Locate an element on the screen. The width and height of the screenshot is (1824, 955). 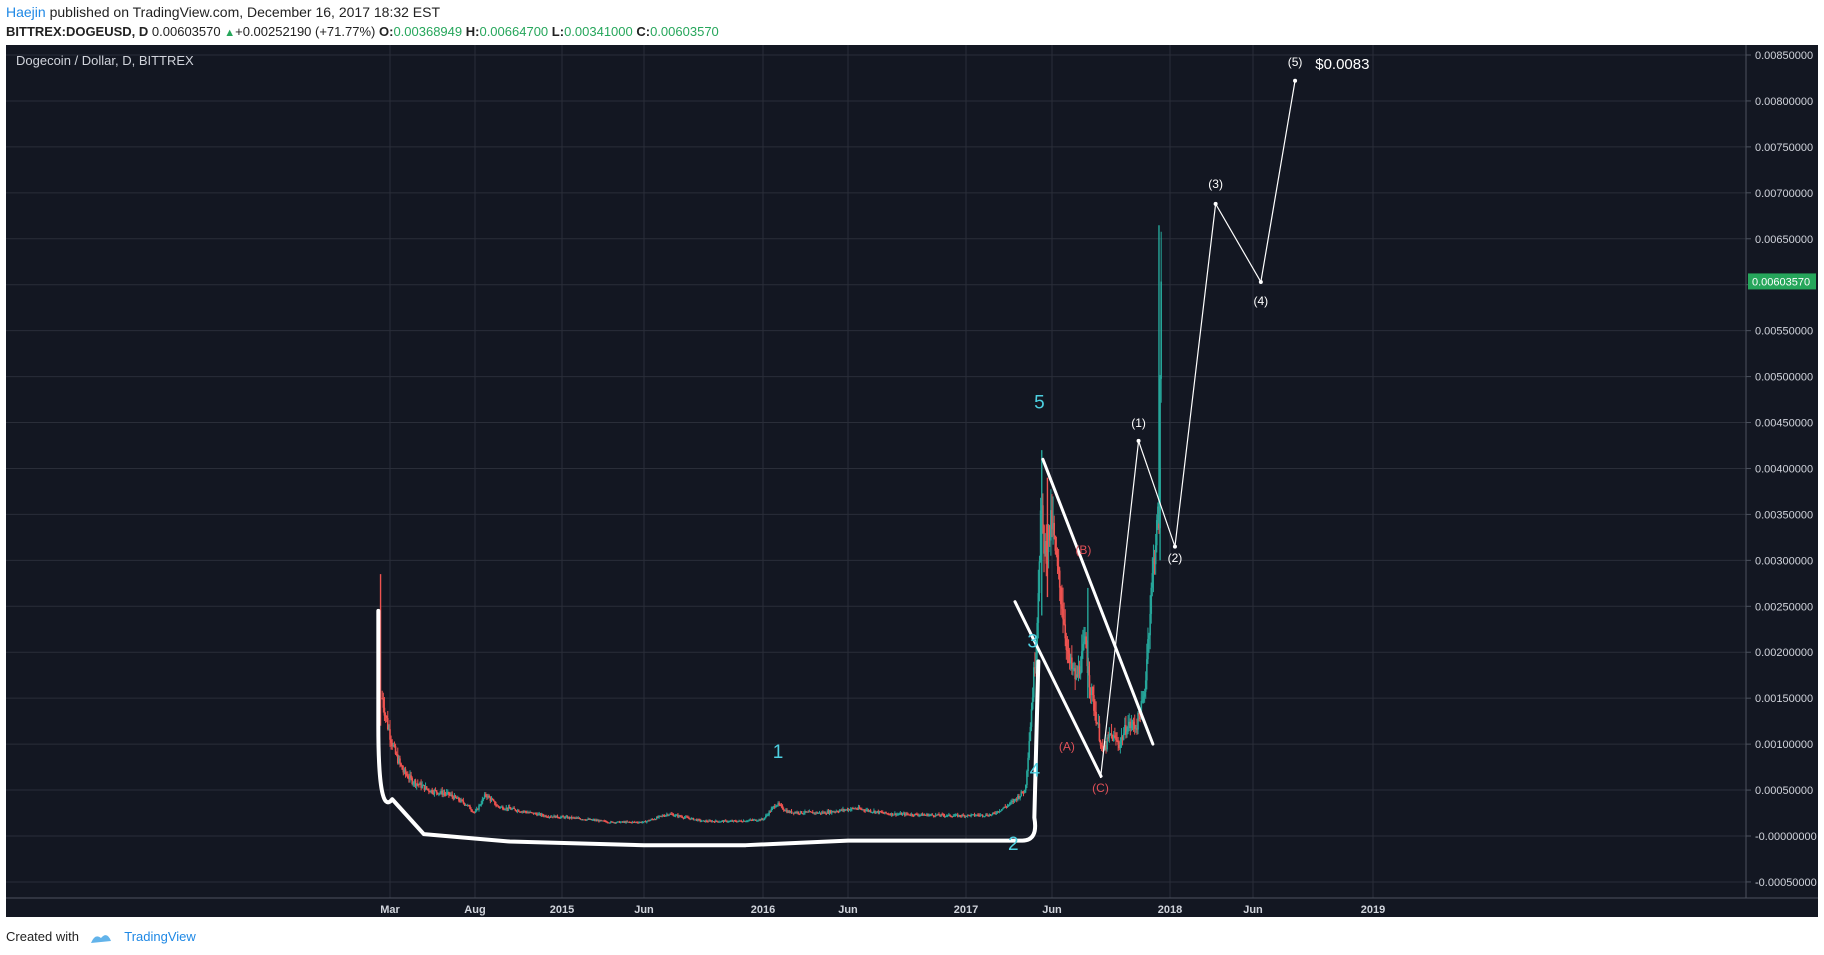
author-link: Haejin is located at coordinates (26, 12).